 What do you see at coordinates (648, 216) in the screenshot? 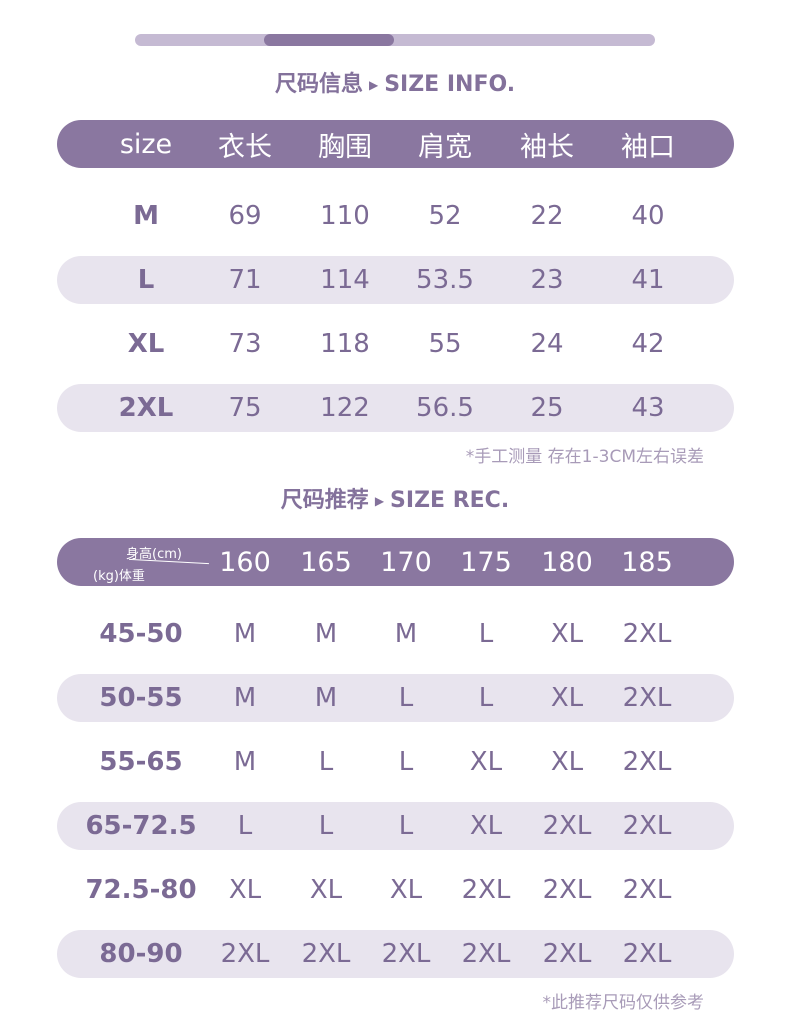
I see `table-cell: 40` at bounding box center [648, 216].